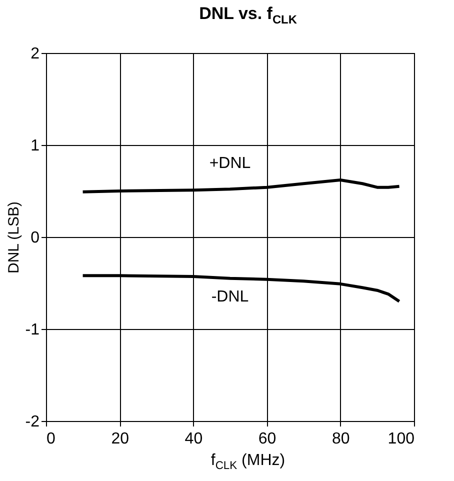  I want to click on x-tick-label: 80, so click(341, 439).